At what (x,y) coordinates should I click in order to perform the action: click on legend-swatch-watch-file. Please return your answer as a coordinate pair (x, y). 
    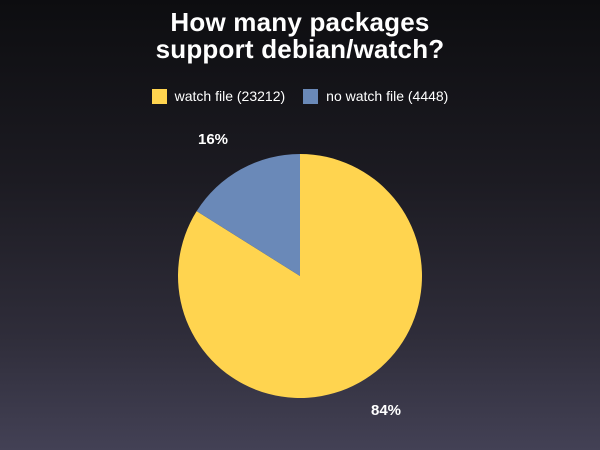
    Looking at the image, I should click on (159, 96).